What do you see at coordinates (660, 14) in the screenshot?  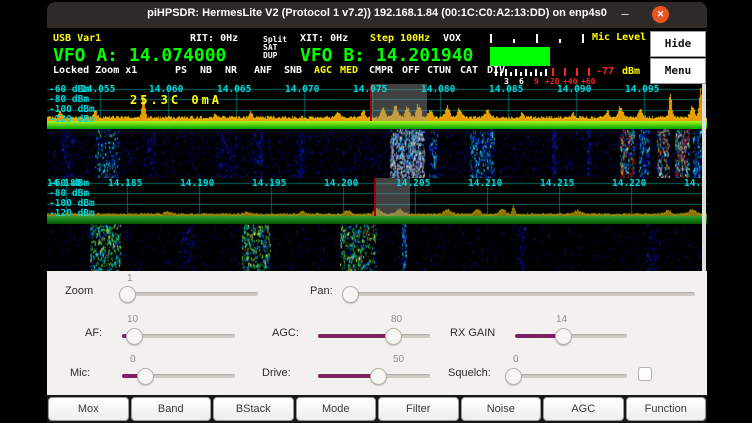 I see `close-button: ✕` at bounding box center [660, 14].